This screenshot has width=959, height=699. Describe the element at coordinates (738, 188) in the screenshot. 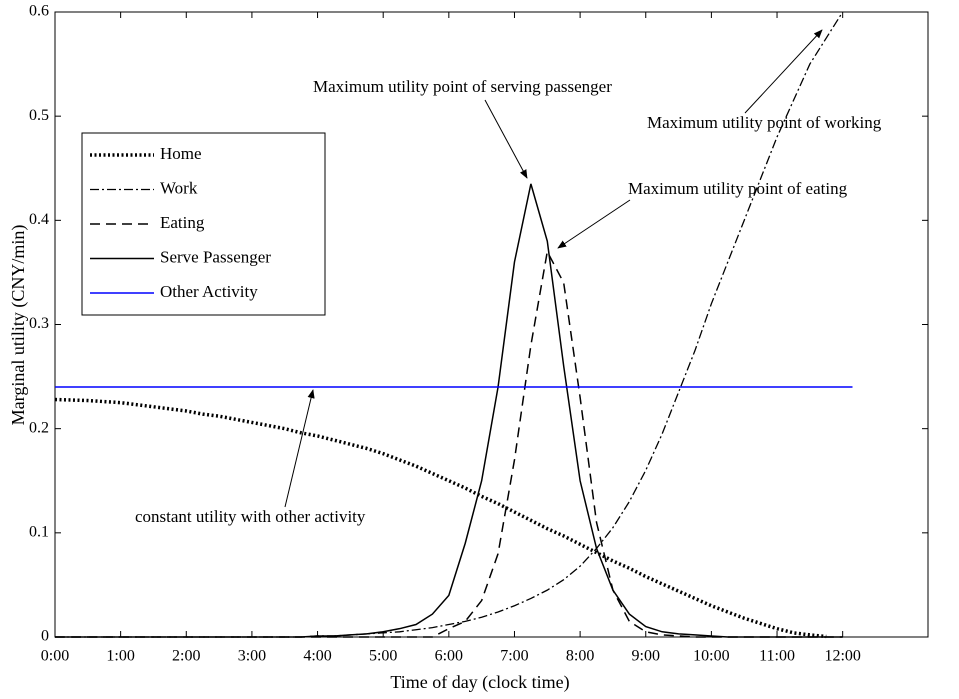

I see `annotation: Maximum utility point of eating` at that location.